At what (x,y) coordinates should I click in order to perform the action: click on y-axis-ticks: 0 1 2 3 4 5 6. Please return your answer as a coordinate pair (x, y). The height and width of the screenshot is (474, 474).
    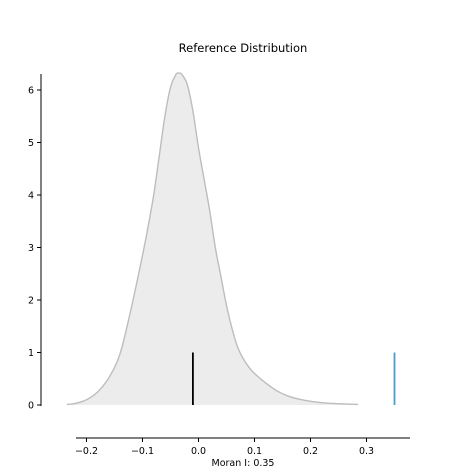
    Looking at the image, I should click on (34, 249).